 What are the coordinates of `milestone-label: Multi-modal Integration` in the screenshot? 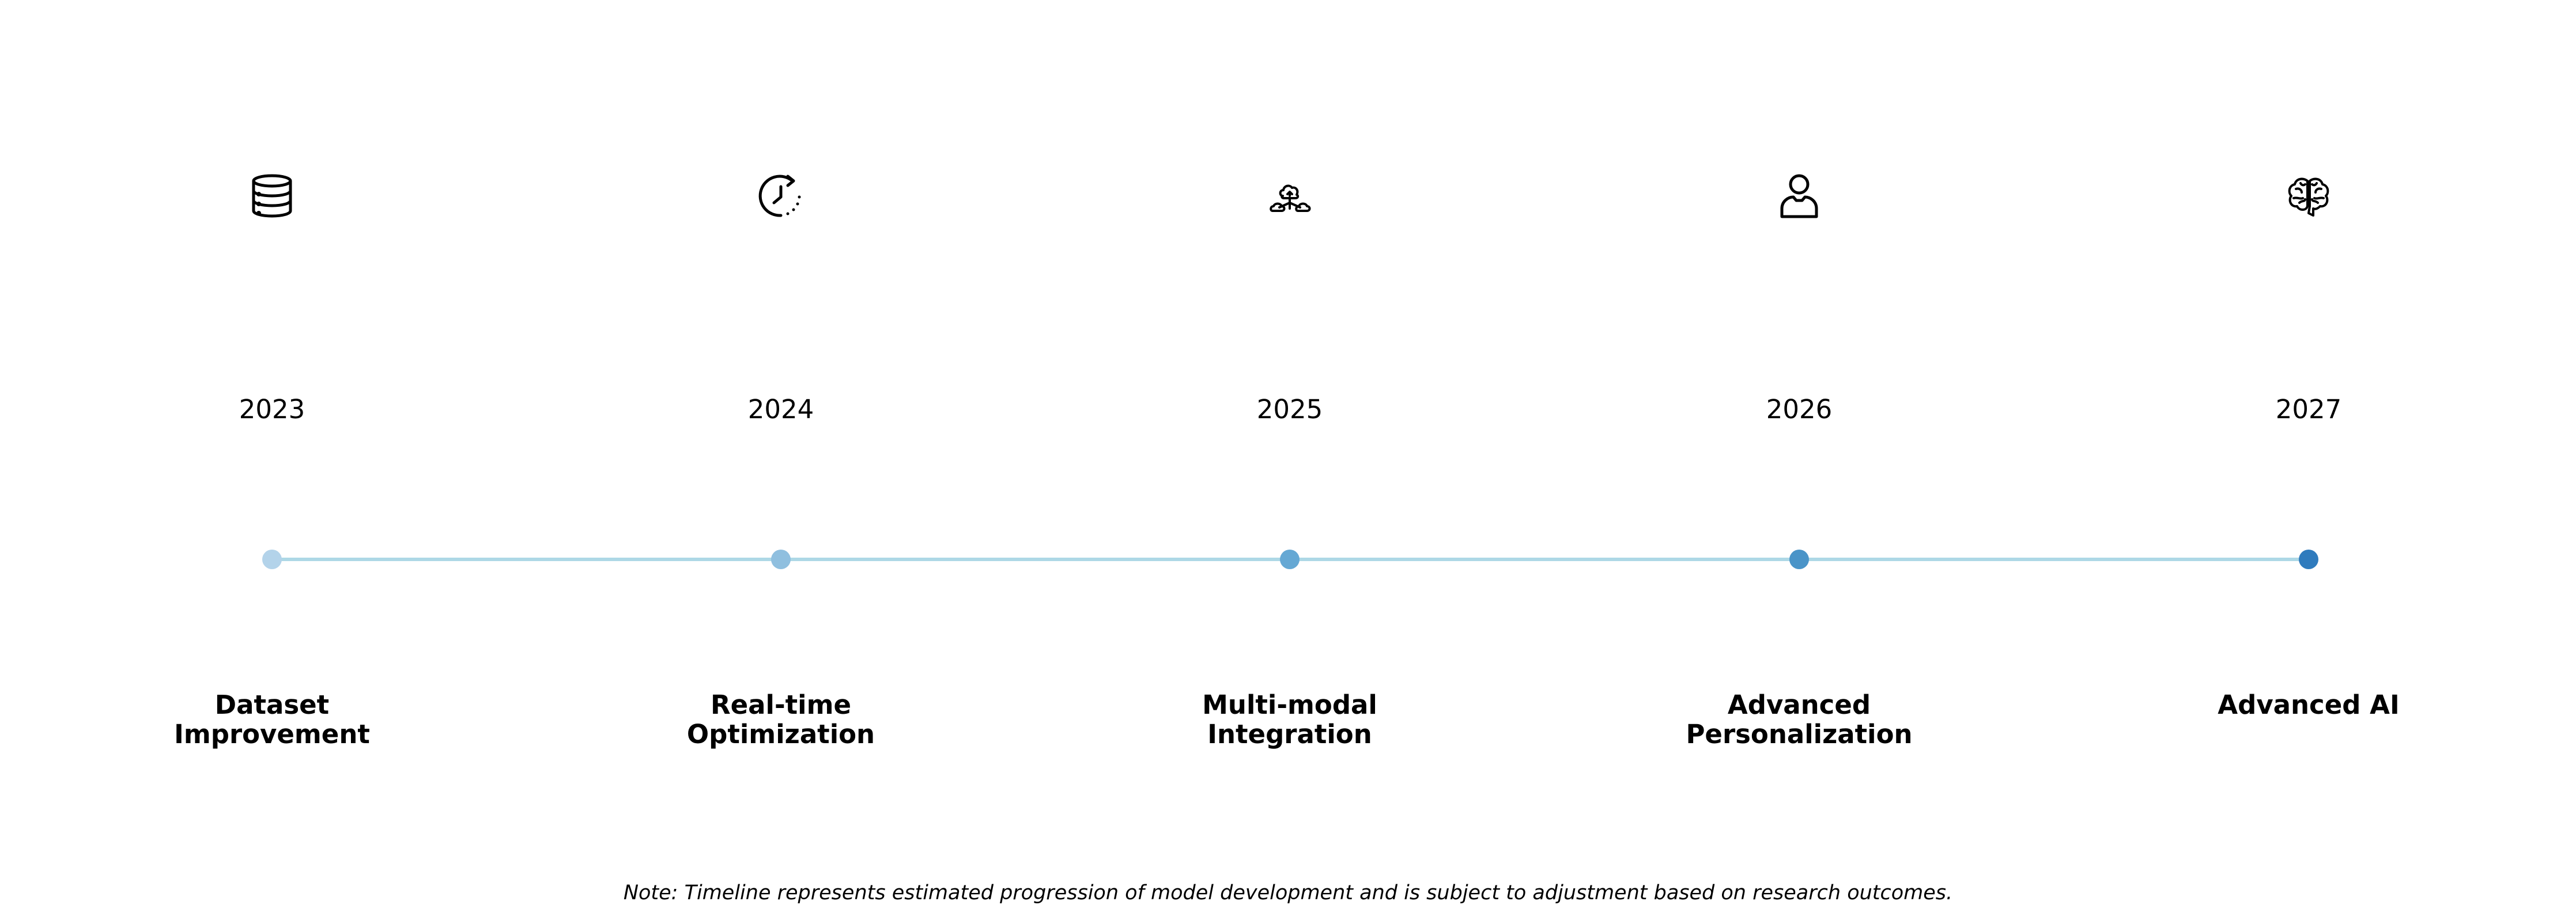 It's located at (1289, 719).